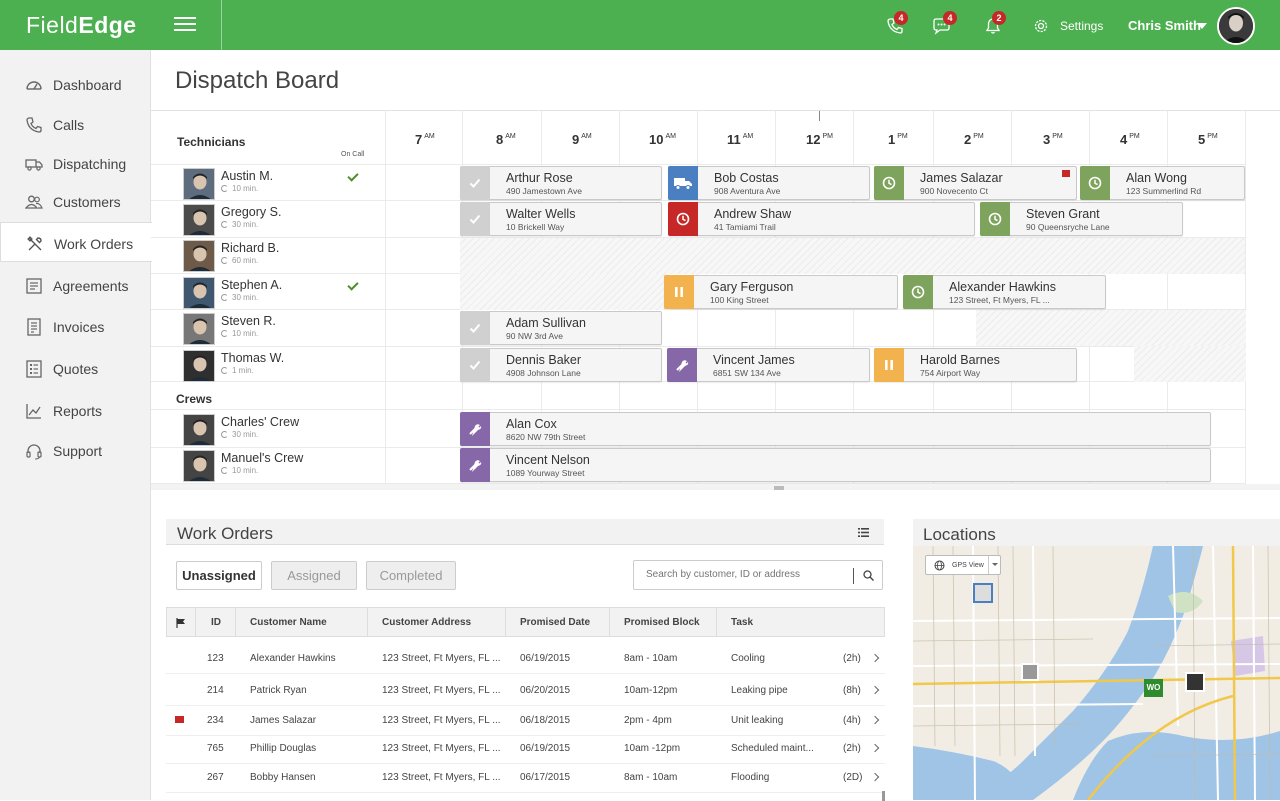 The image size is (1280, 801). Describe the element at coordinates (561, 365) in the screenshot. I see `job-card: Dennis Baker 4908 Johnson Lane` at that location.